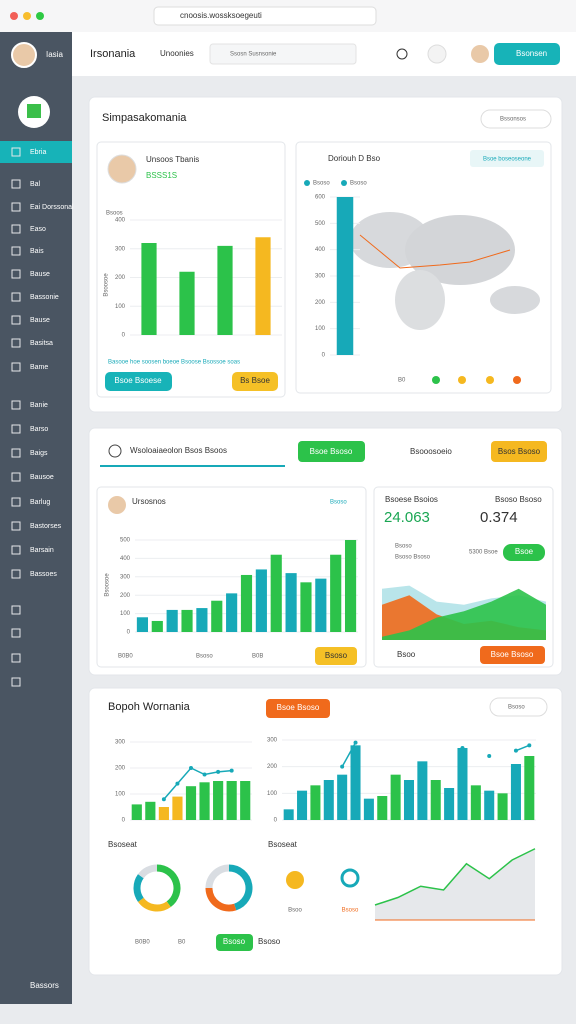  I want to click on menu-item: Bame, so click(39, 367).